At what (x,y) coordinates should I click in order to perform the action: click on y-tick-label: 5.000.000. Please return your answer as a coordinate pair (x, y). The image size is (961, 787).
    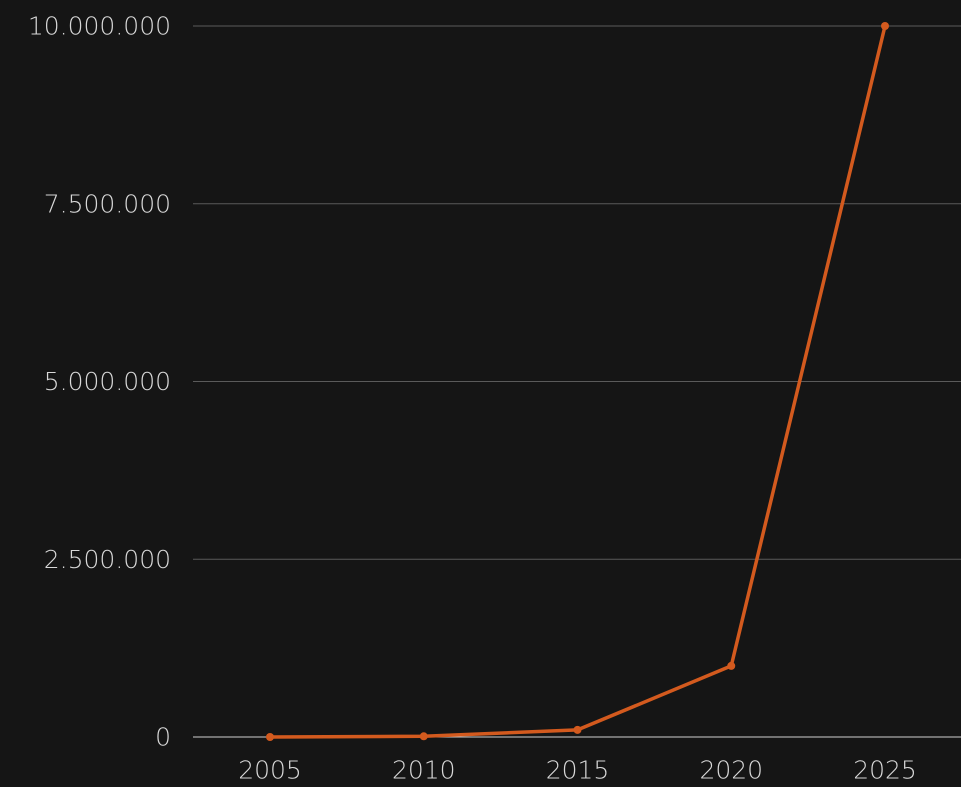
    Looking at the image, I should click on (107, 381).